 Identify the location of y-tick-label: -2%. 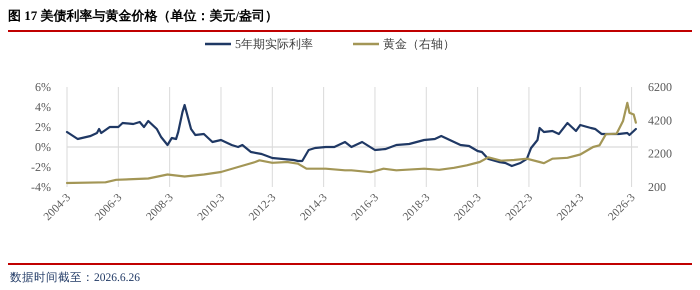
(41, 167).